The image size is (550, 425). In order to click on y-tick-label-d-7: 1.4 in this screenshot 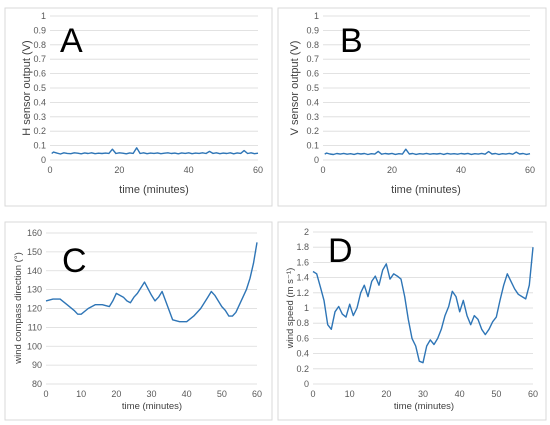, I will do `click(302, 278)`.